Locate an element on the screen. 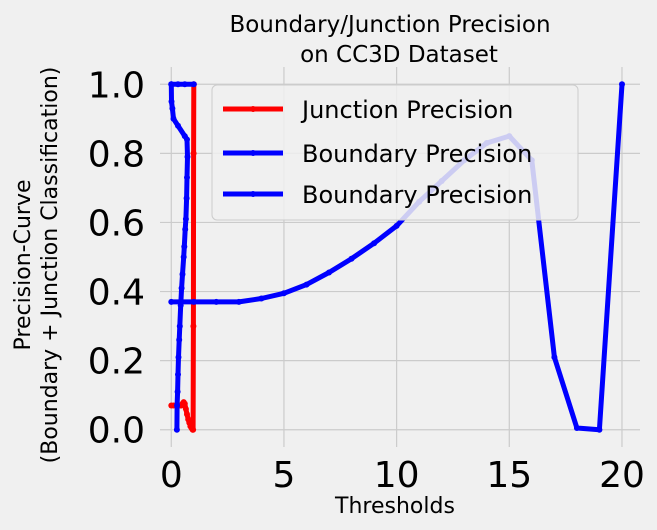 The width and height of the screenshot is (657, 530). x-tick-label: 0 is located at coordinates (171, 475).